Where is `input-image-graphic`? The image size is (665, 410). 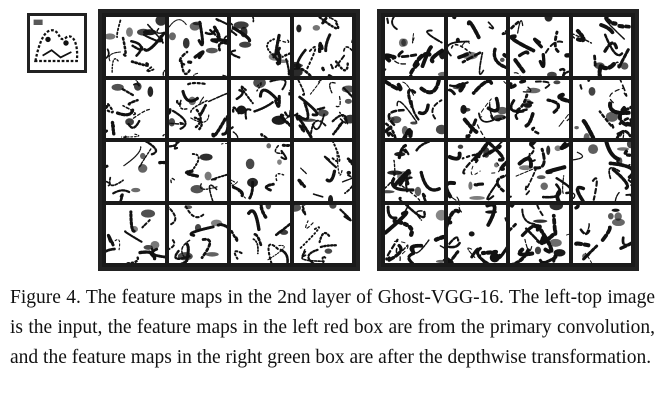 input-image-graphic is located at coordinates (57, 43).